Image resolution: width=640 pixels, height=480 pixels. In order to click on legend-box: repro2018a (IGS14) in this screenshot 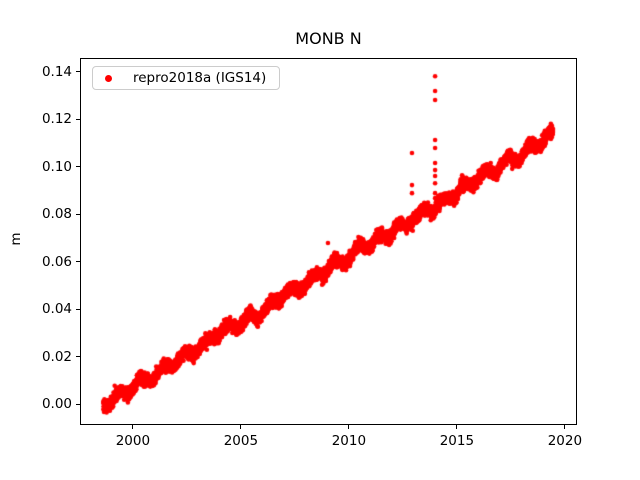, I will do `click(186, 78)`.